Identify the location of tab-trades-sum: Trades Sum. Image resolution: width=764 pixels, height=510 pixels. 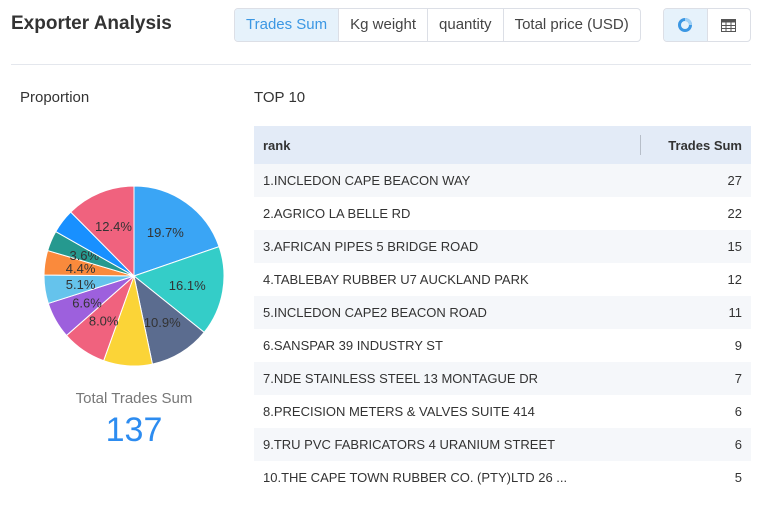
(287, 25).